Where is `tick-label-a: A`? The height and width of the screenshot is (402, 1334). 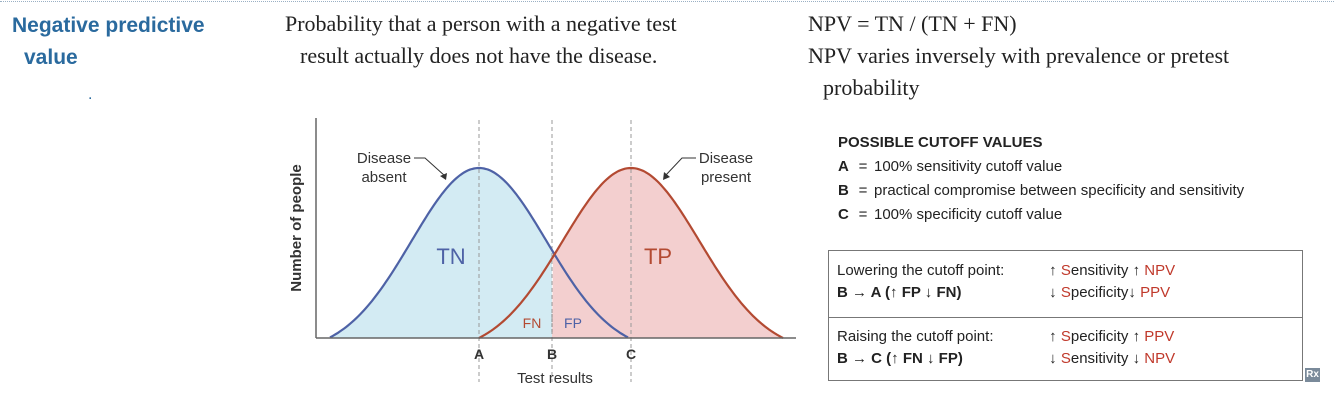 tick-label-a: A is located at coordinates (479, 354).